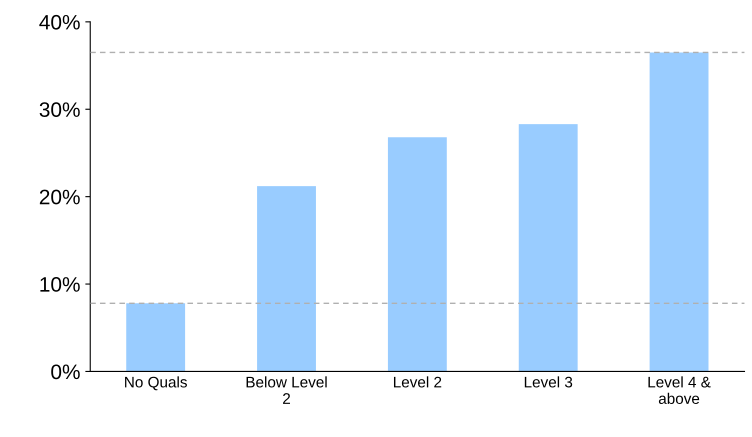 The image size is (752, 437). Describe the element at coordinates (548, 382) in the screenshot. I see `x-tick-label: Level 3` at that location.